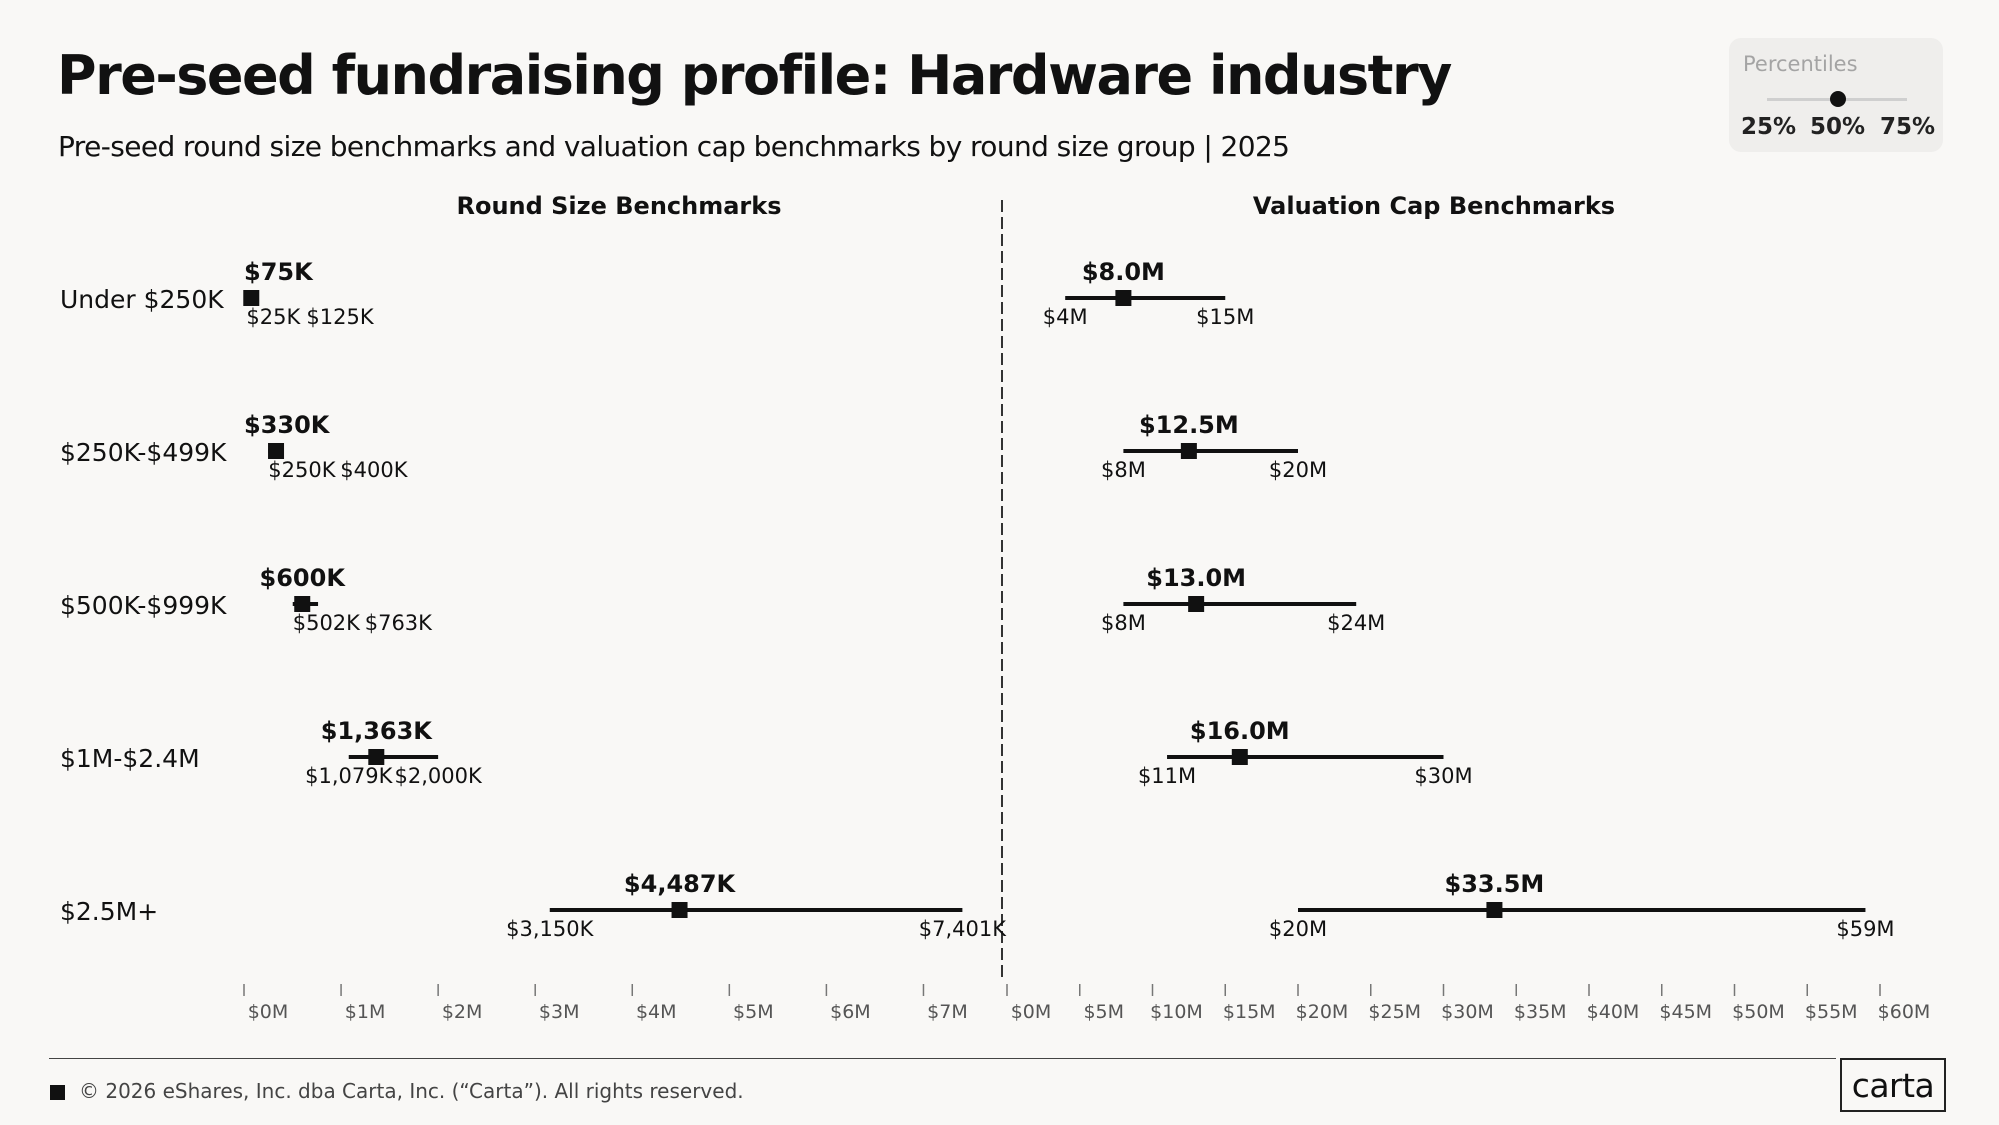  What do you see at coordinates (1298, 470) in the screenshot?
I see `valuation-cap-p75-label: $20M` at bounding box center [1298, 470].